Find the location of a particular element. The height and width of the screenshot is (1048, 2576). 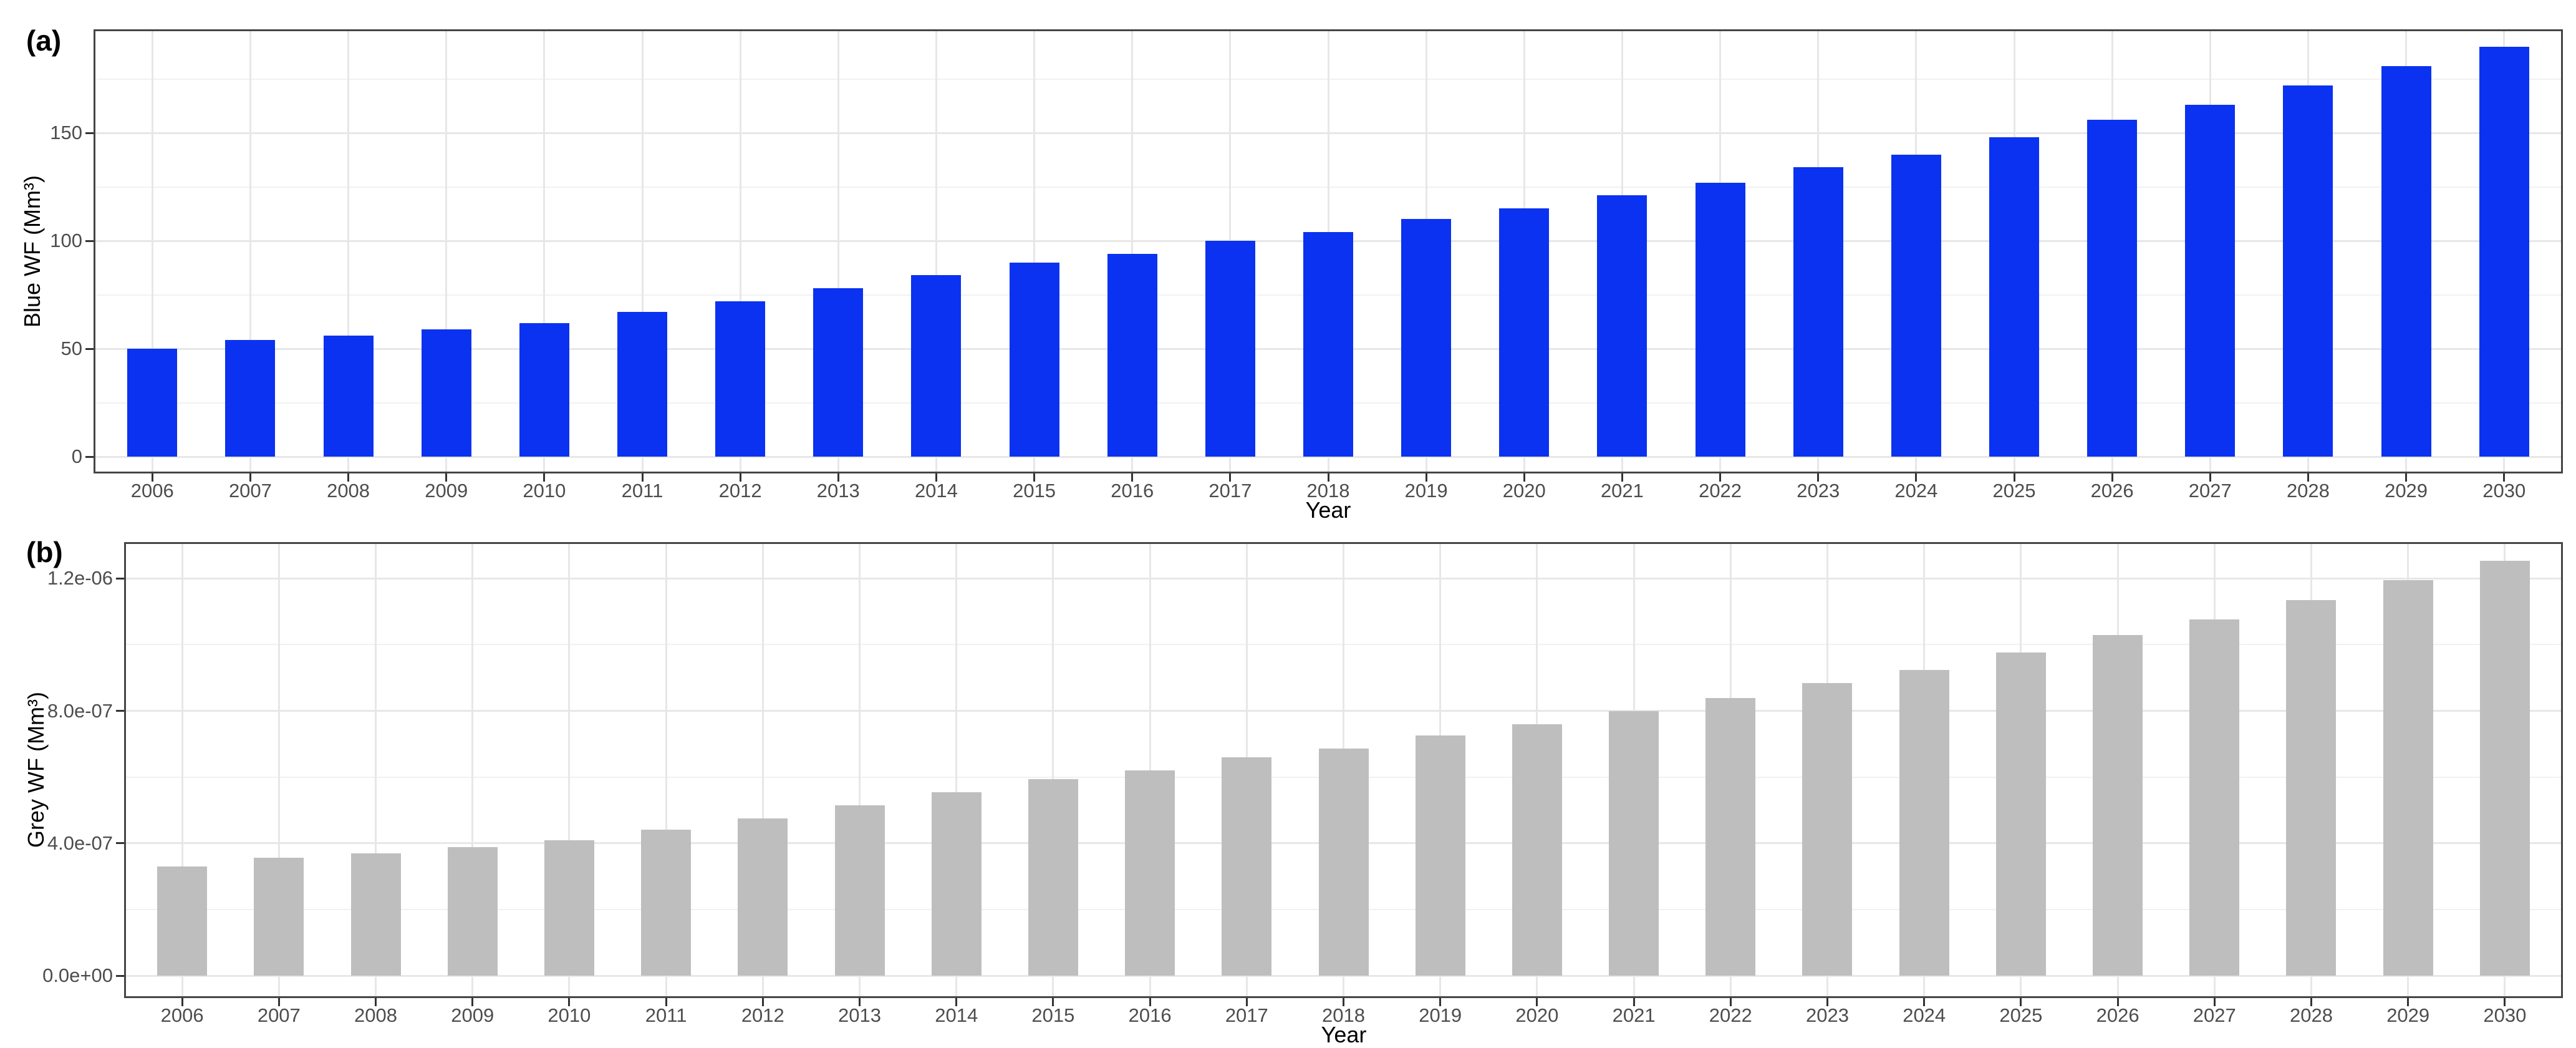

x-tick-label-2017: 2017 is located at coordinates (1246, 1015).